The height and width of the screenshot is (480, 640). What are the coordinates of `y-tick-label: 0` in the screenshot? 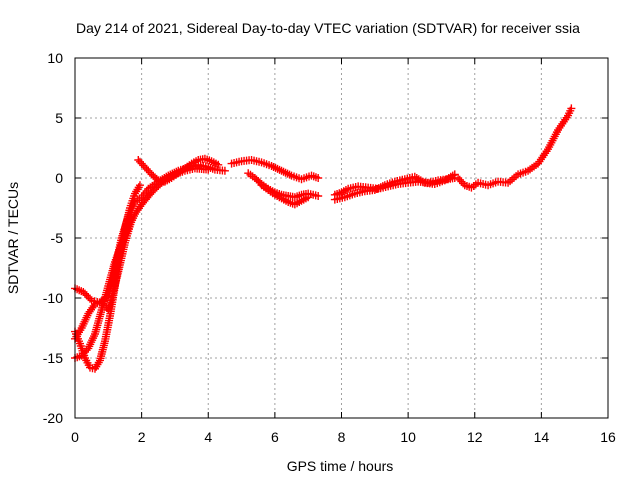 It's located at (59, 178).